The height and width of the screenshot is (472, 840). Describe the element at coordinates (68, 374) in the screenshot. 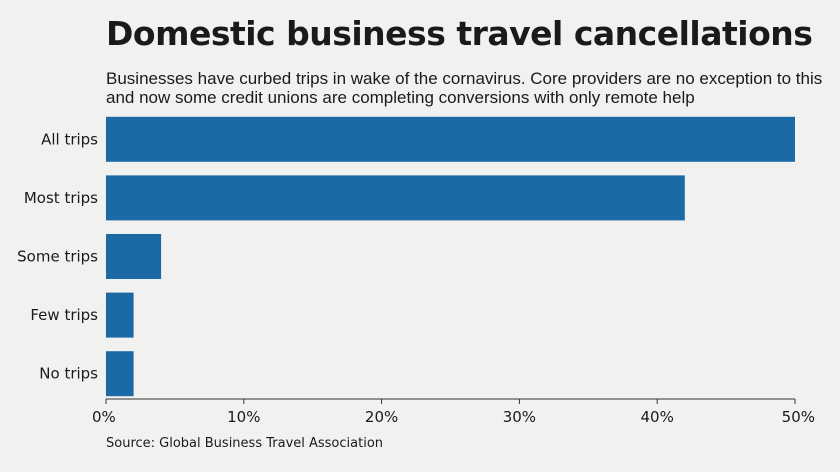

I see `category-label: No trips` at that location.